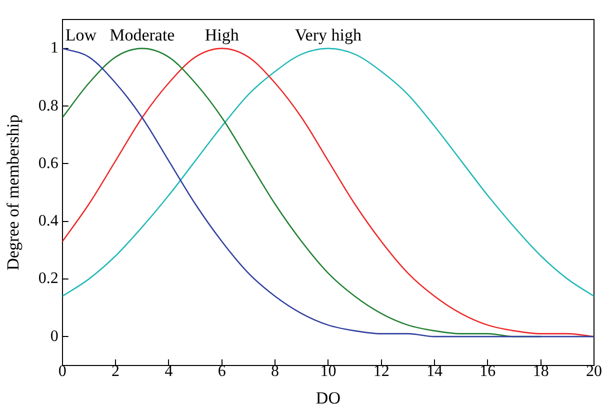 This screenshot has width=610, height=413. What do you see at coordinates (48, 221) in the screenshot?
I see `y-tick-label: 0.4` at bounding box center [48, 221].